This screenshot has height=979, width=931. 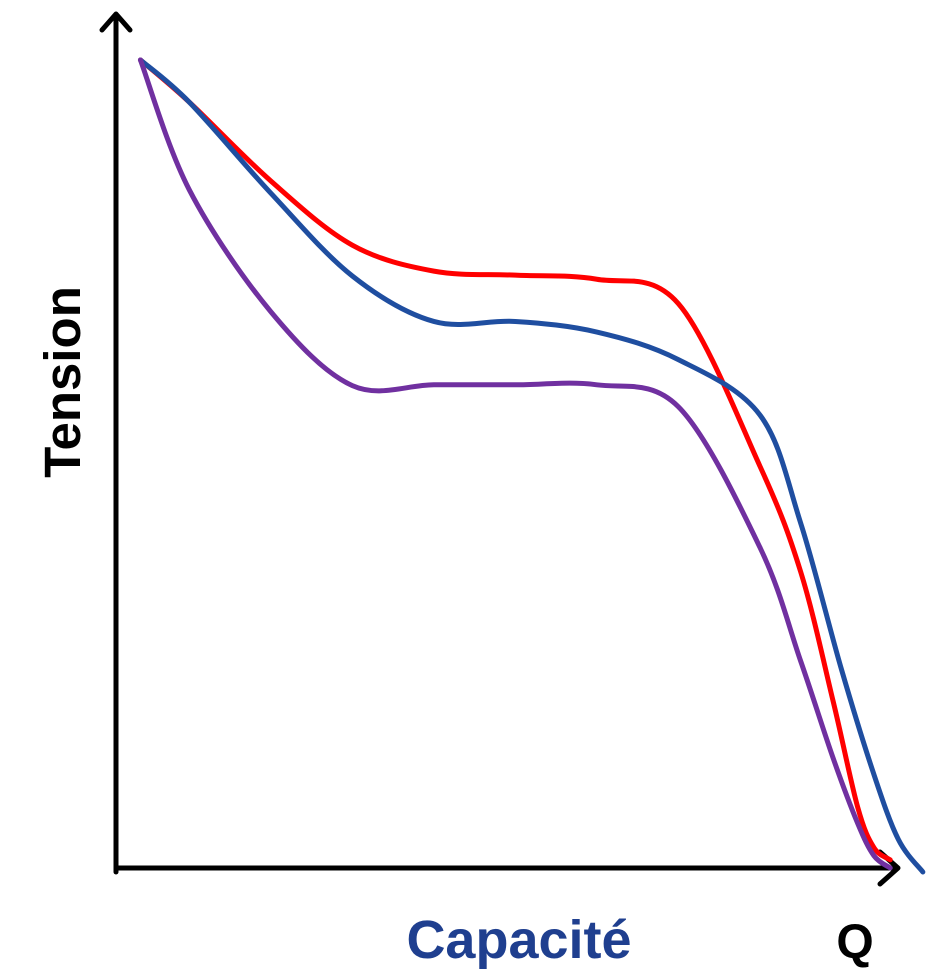 What do you see at coordinates (854, 942) in the screenshot?
I see `x-axis-end-label: Q` at bounding box center [854, 942].